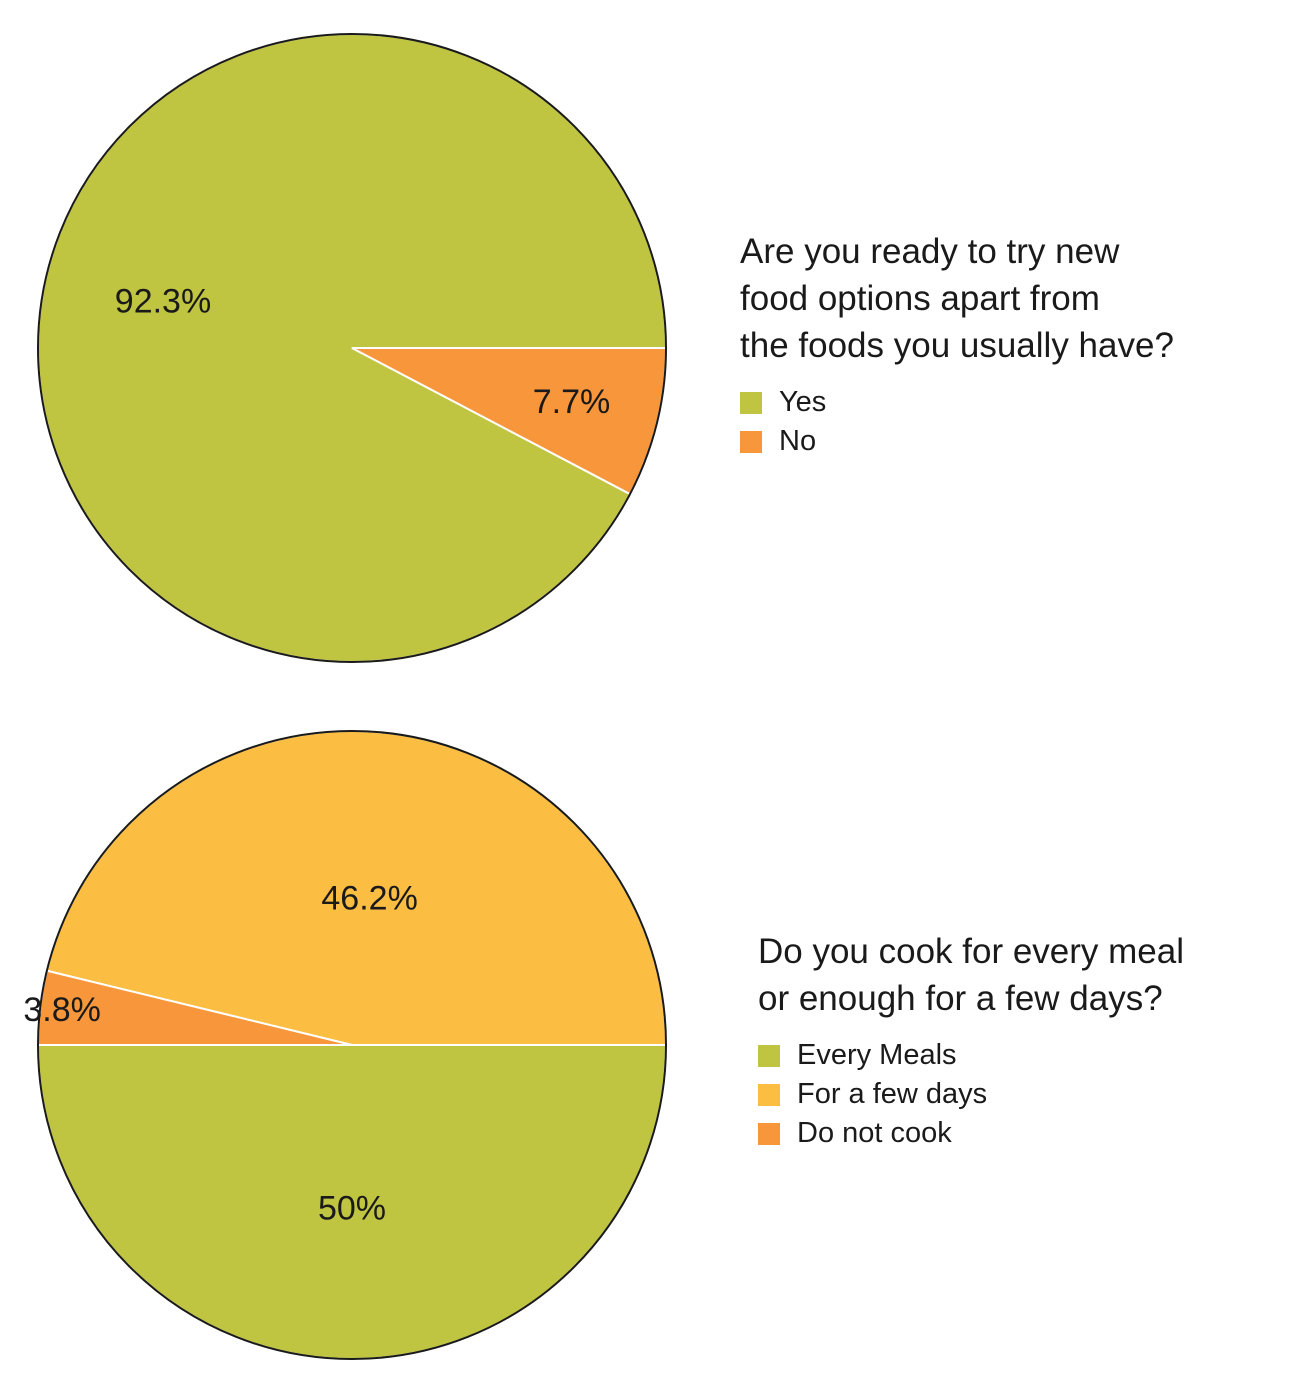  I want to click on chart-title-line: or enough for a few days?, so click(960, 998).